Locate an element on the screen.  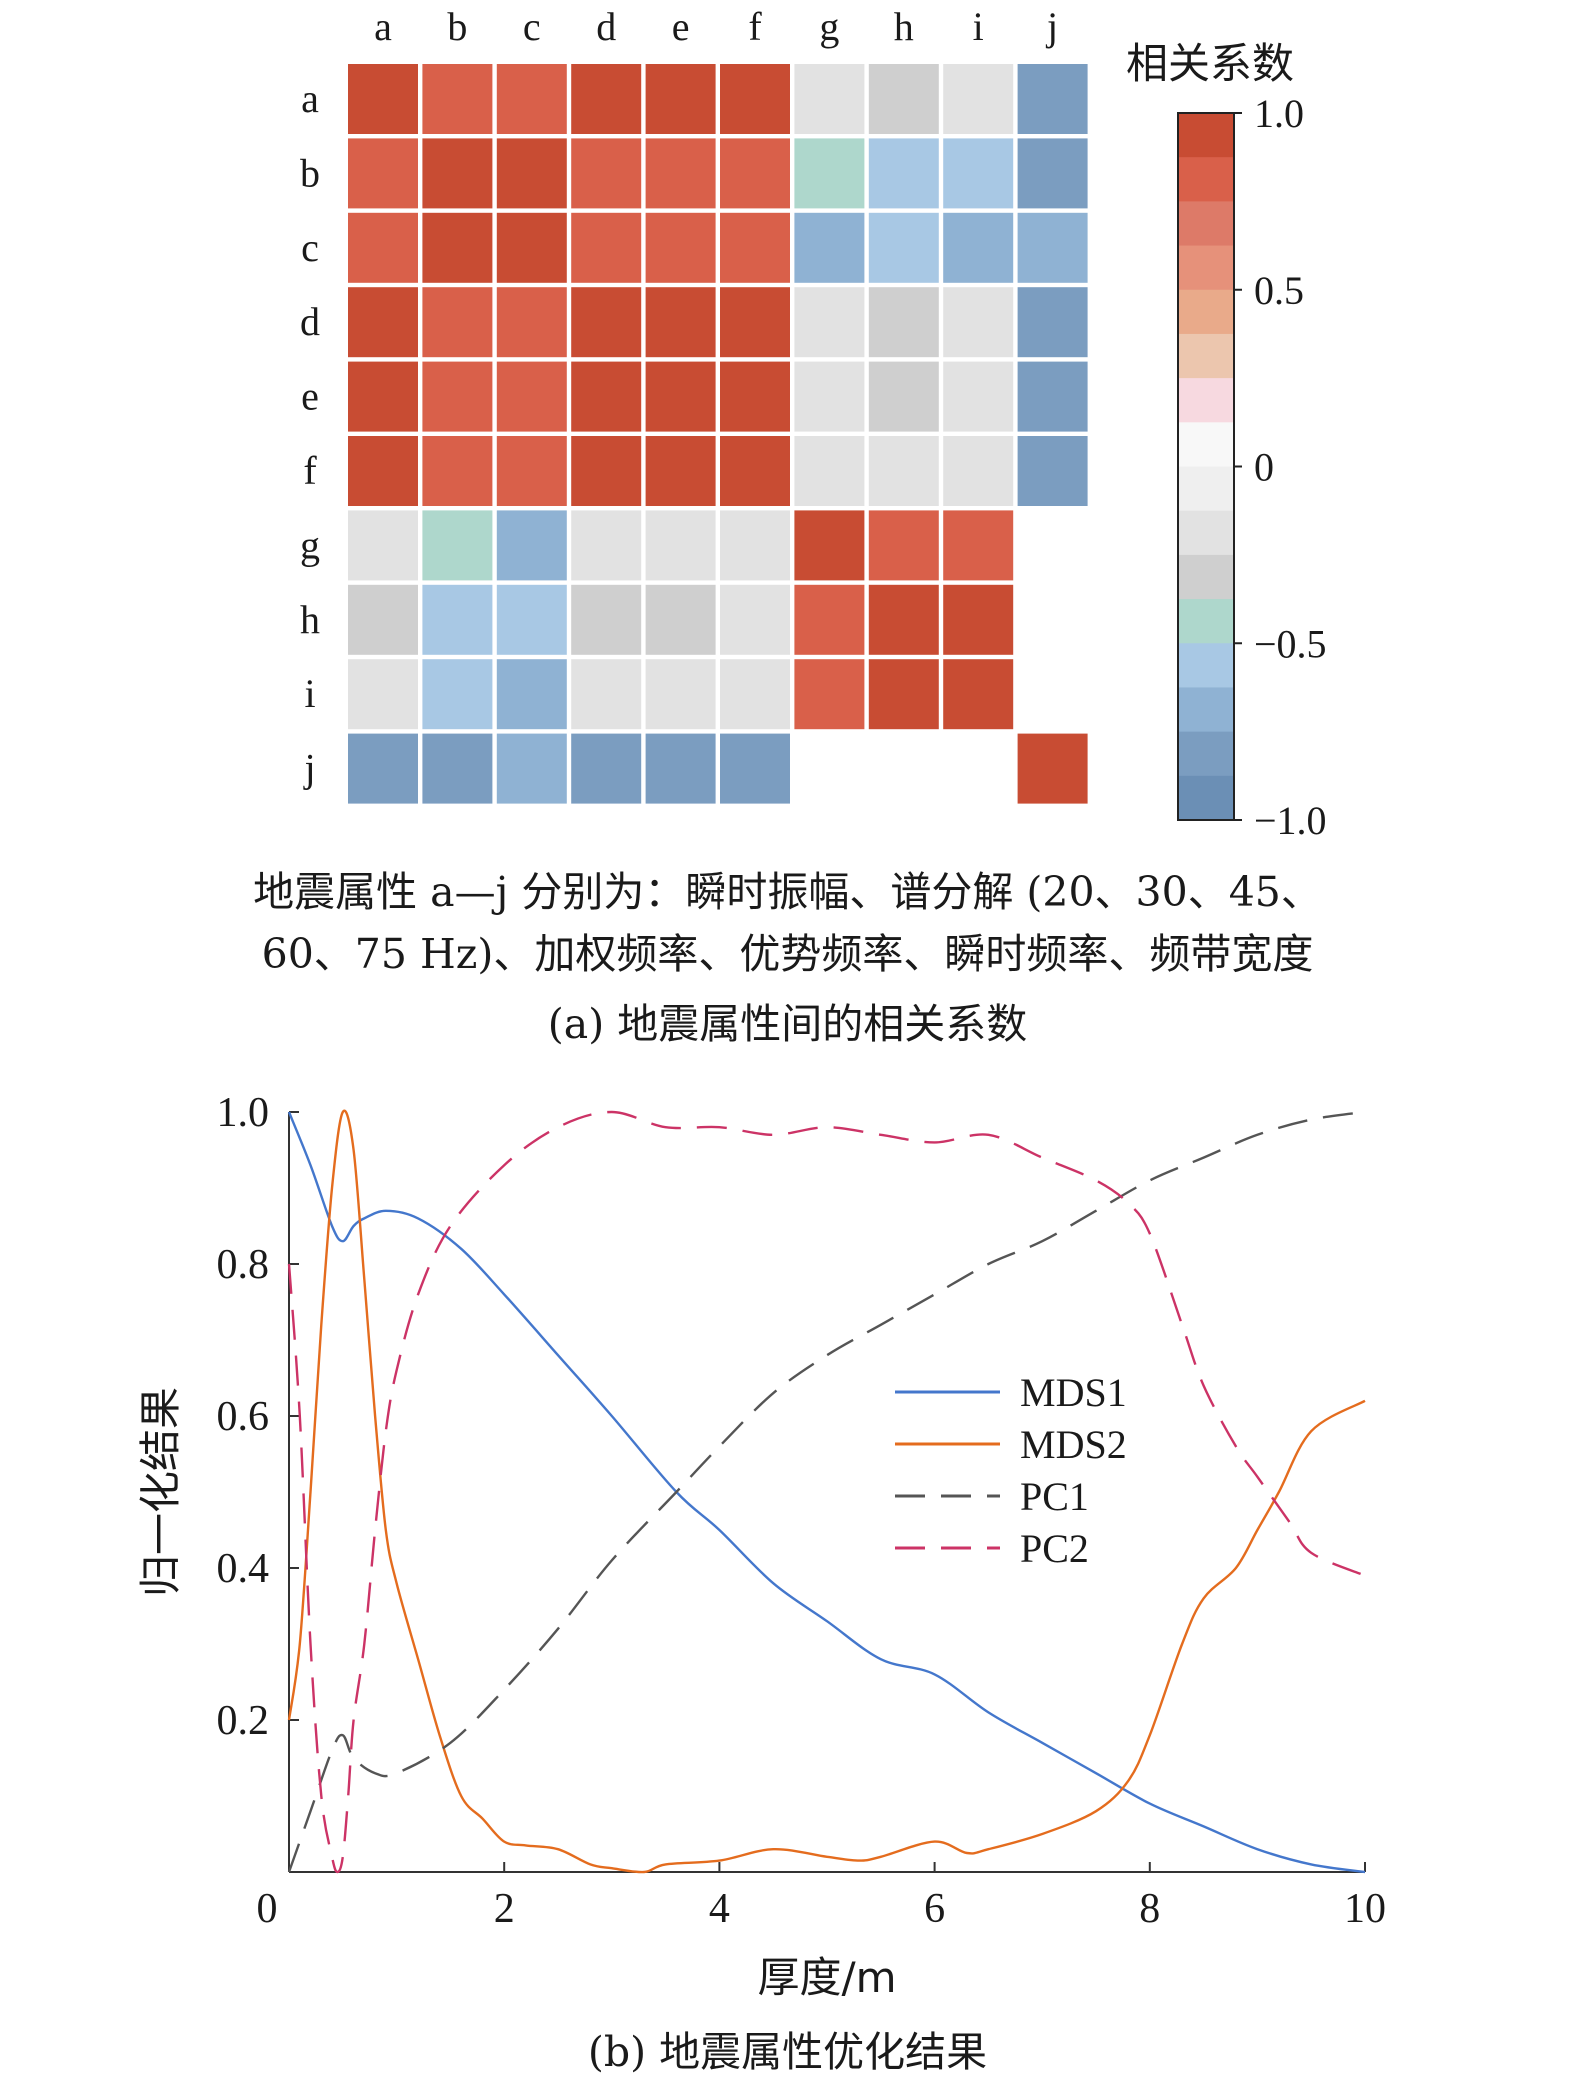
heatmap-cell-e-h is located at coordinates (903, 396).